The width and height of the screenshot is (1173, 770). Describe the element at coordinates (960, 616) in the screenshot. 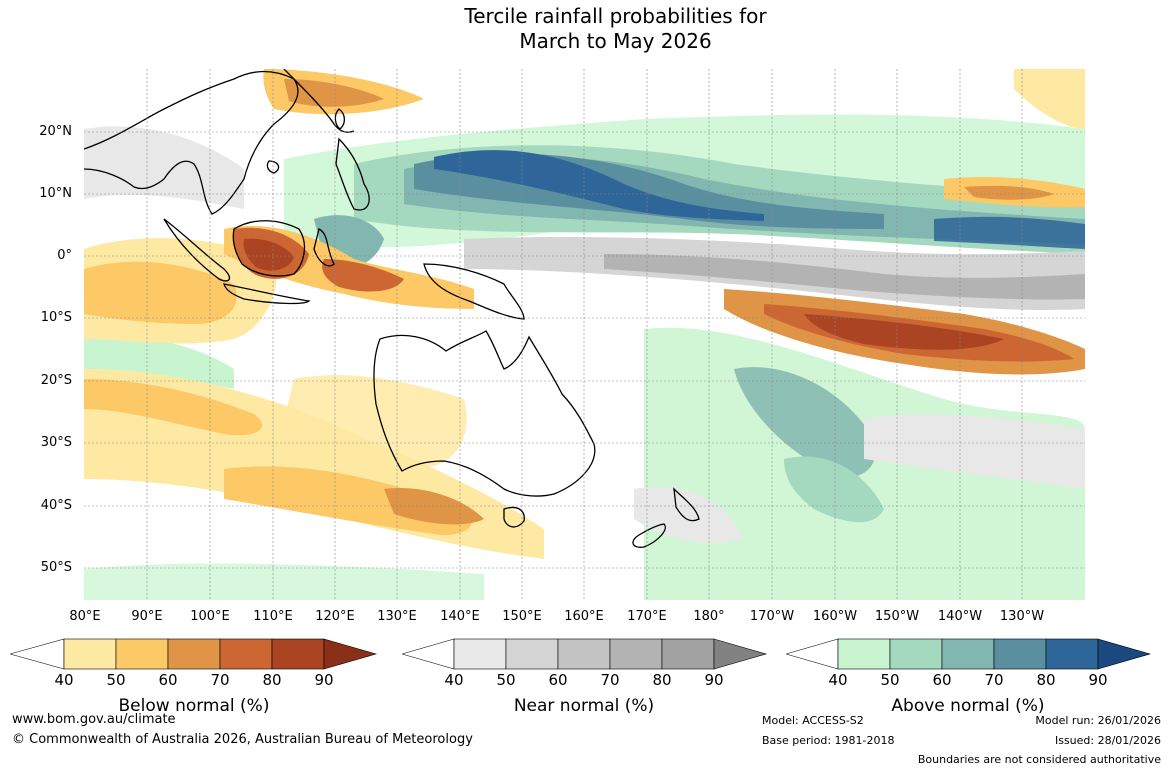

I see `lon-label-140w: 140°W` at that location.